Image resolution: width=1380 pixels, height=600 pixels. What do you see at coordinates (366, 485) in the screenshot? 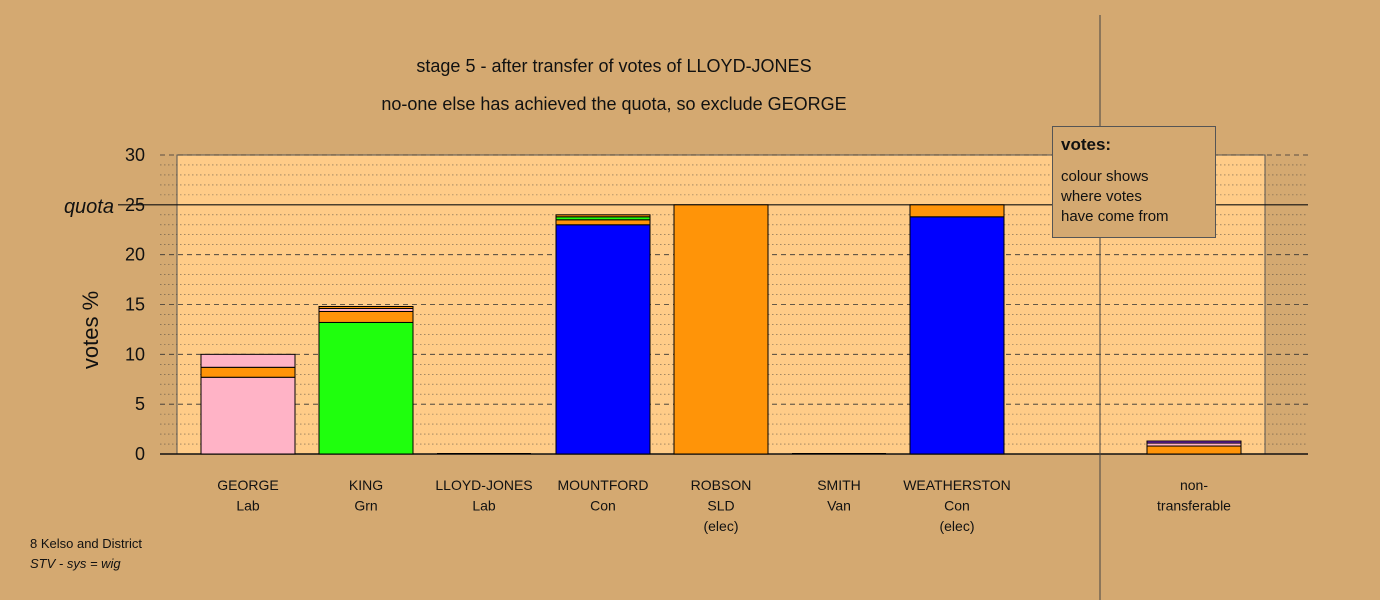
I see `category-label: KING` at bounding box center [366, 485].